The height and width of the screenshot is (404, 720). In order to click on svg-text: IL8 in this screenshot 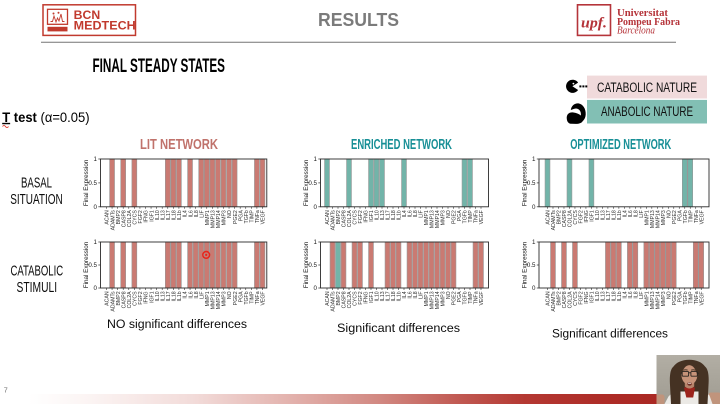, I will do `click(637, 294)`.